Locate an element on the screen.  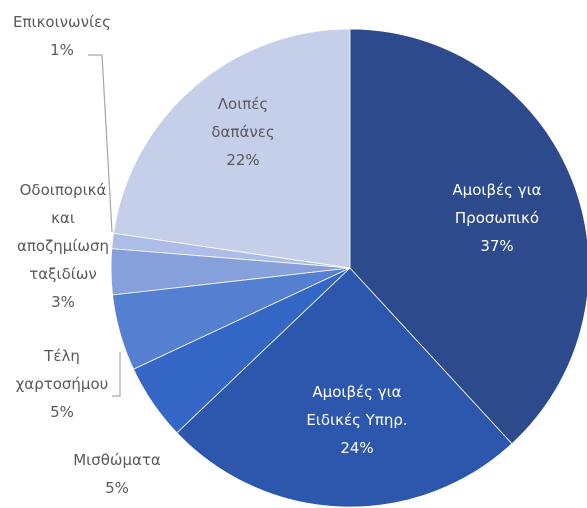
value-label: 1% is located at coordinates (62, 50).